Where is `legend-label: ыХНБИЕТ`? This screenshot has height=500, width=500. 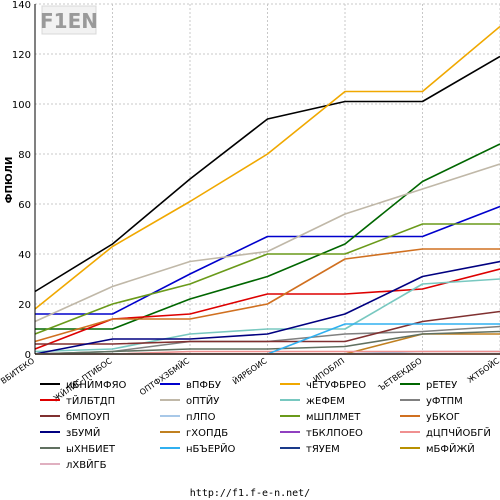
legend-label: ыХНБИЕТ is located at coordinates (91, 449).